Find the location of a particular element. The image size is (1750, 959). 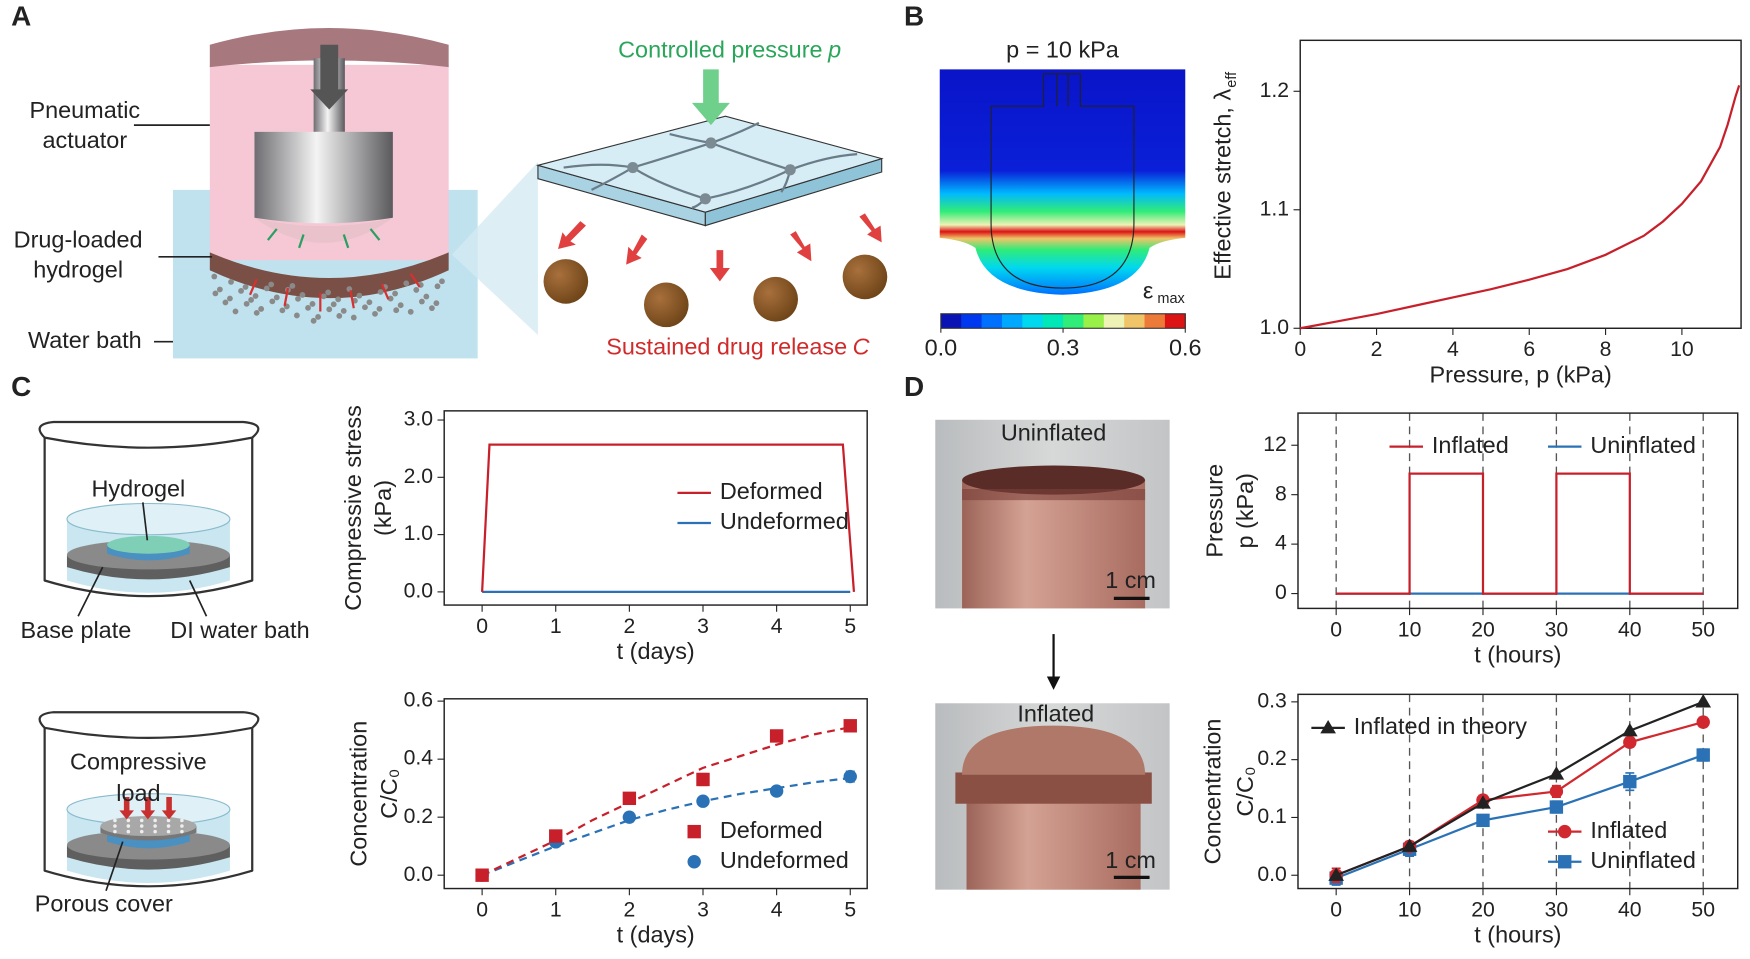

drug-particles is located at coordinates (715, 291).